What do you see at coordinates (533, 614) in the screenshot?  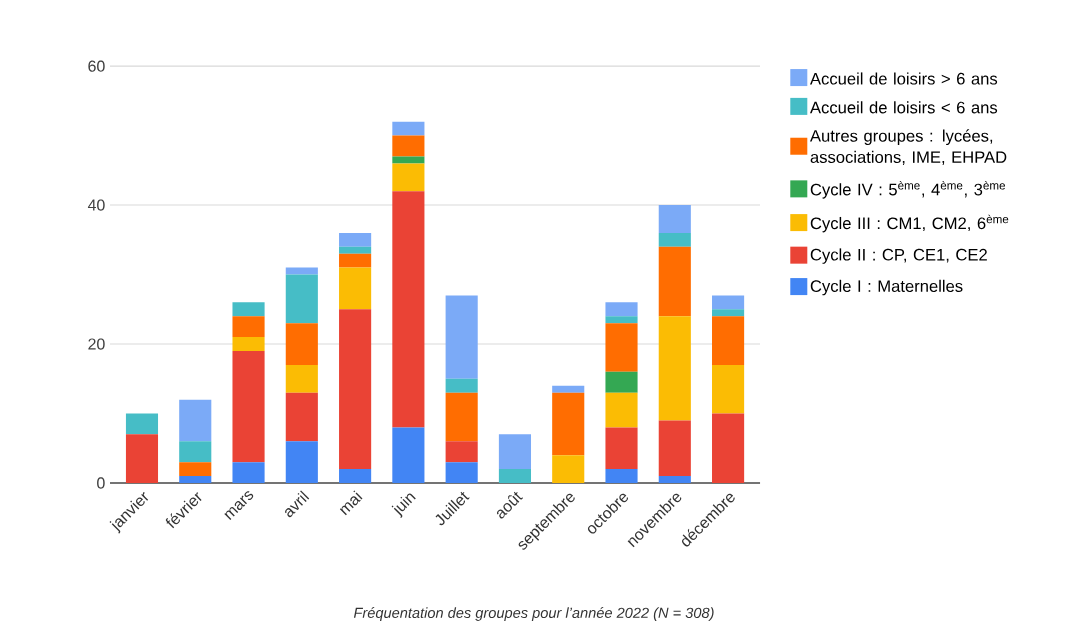 I see `text: Fréquentation des groupes pour l’année 2022 (N = 308)` at bounding box center [533, 614].